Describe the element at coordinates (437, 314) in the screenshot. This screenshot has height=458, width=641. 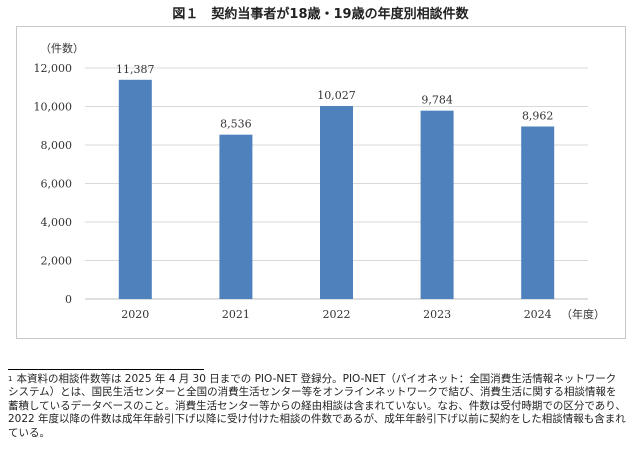
I see `x-tick-label: 2023` at that location.